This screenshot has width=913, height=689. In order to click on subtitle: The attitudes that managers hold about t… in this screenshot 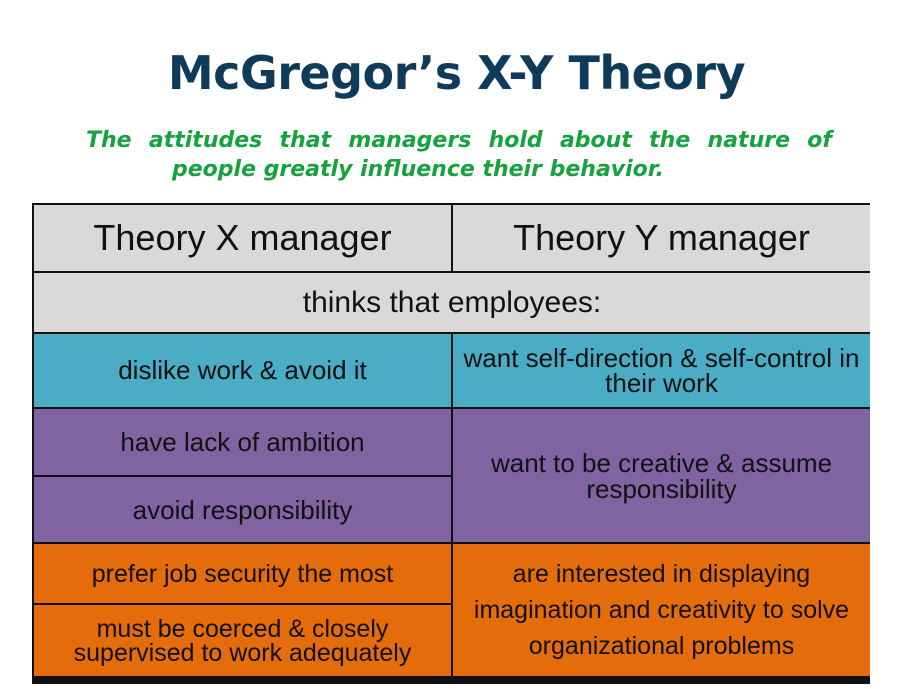, I will do `click(459, 155)`.